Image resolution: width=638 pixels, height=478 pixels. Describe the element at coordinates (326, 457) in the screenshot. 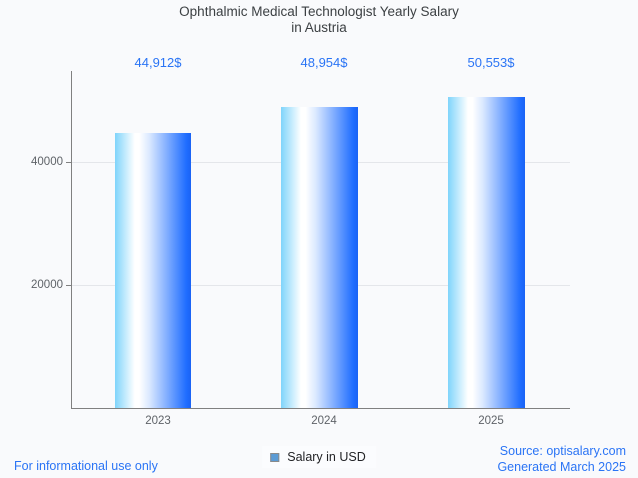

I see `legend-item-label: Salary in USD` at that location.